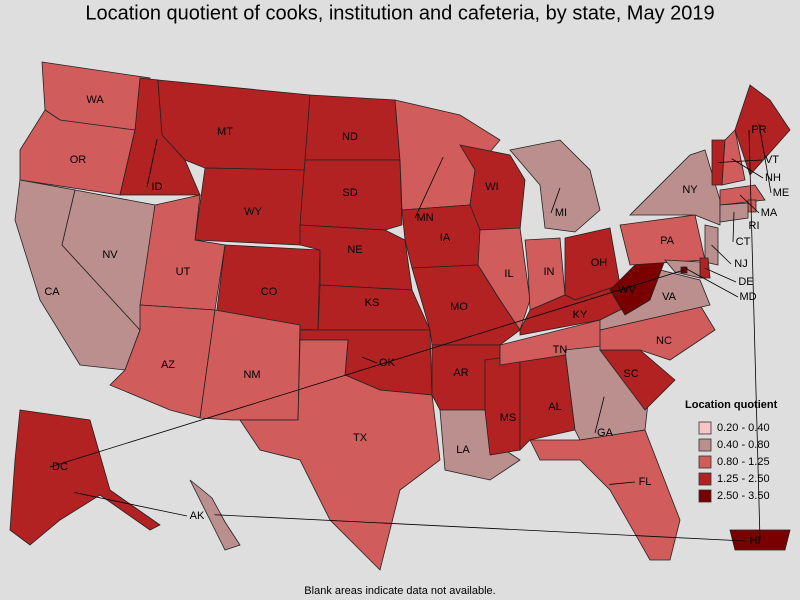 The image size is (800, 600). Describe the element at coordinates (754, 226) in the screenshot. I see `state-label: RI` at that location.